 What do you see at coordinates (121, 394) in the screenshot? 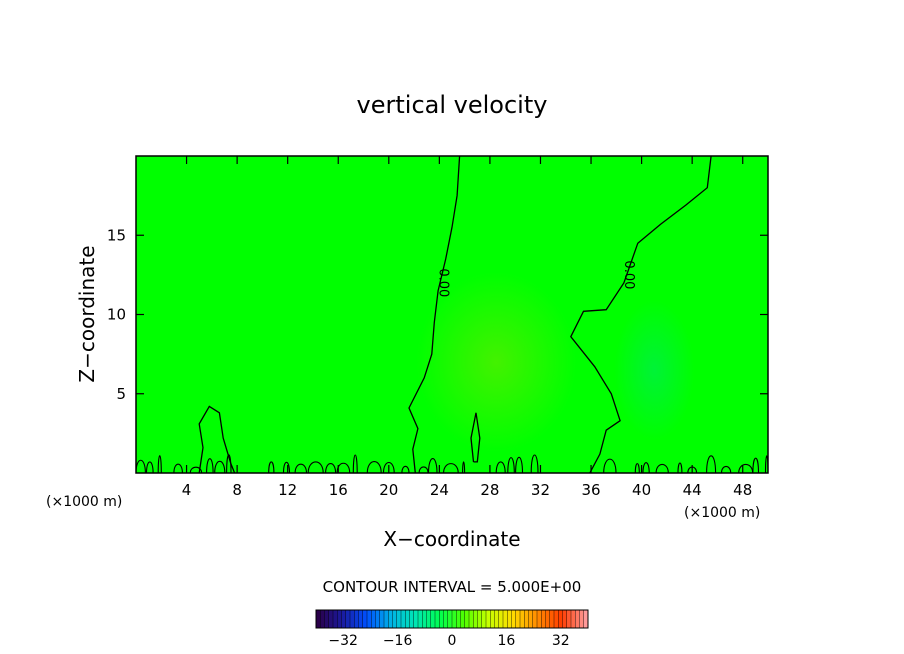
I see `y-tick-label: 5` at bounding box center [121, 394].